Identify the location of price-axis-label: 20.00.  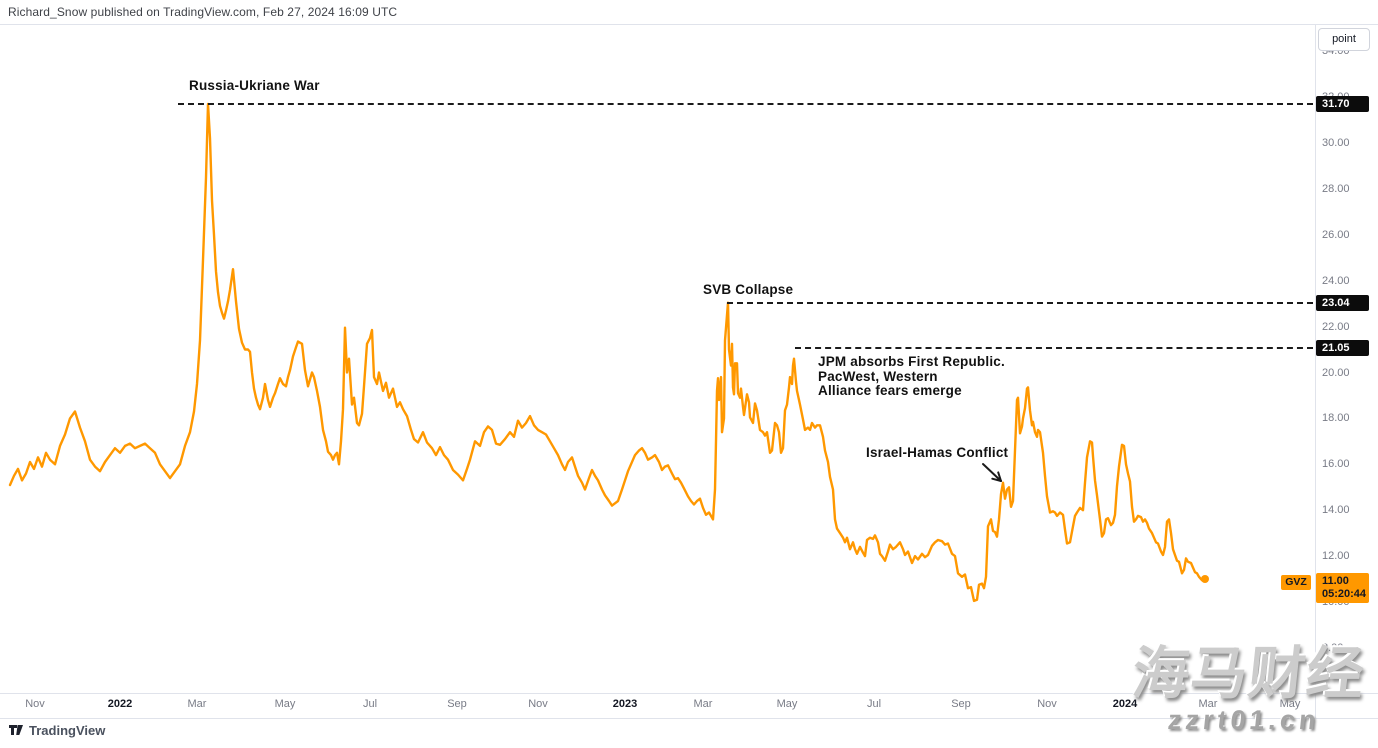
(1336, 373).